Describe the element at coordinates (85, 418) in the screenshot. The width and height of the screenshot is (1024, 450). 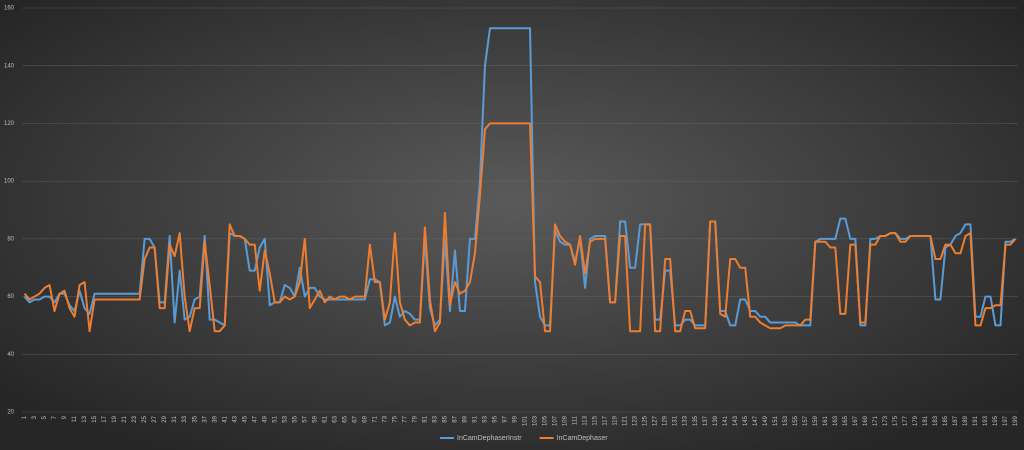
I see `x-tick-label: 13` at that location.